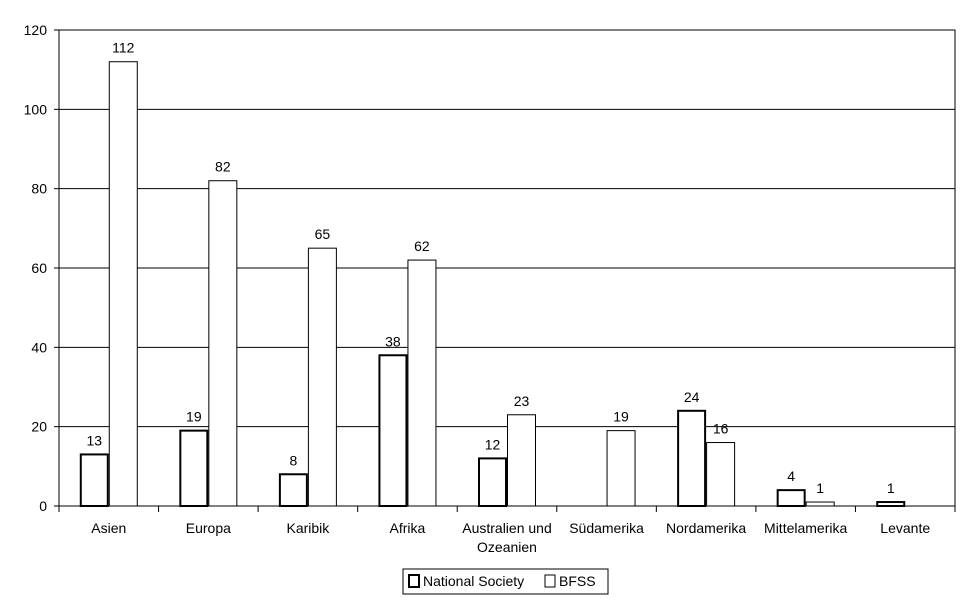 The width and height of the screenshot is (971, 604). I want to click on x-tick-label: Mittelamerika, so click(805, 528).